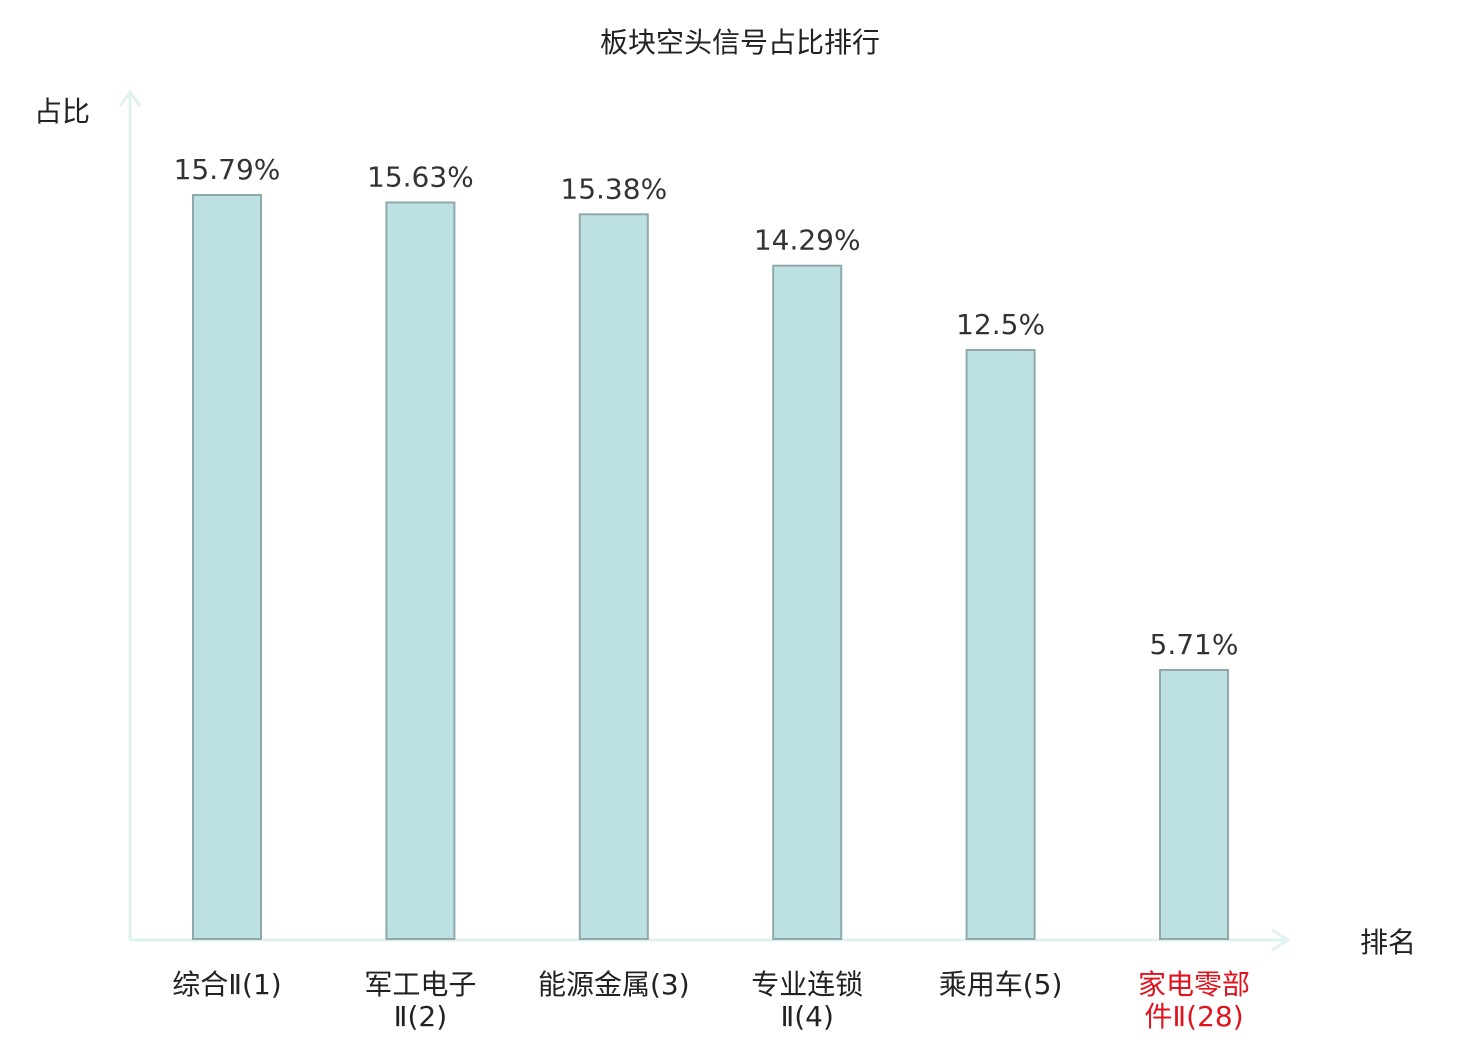  Describe the element at coordinates (613, 188) in the screenshot. I see `value-label-3: 15.38%` at that location.